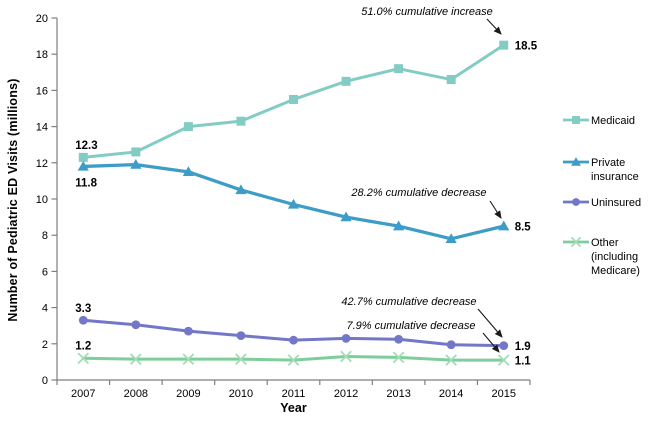 The width and height of the screenshot is (659, 433). Describe the element at coordinates (136, 325) in the screenshot. I see `point-uninsured-2008` at that location.